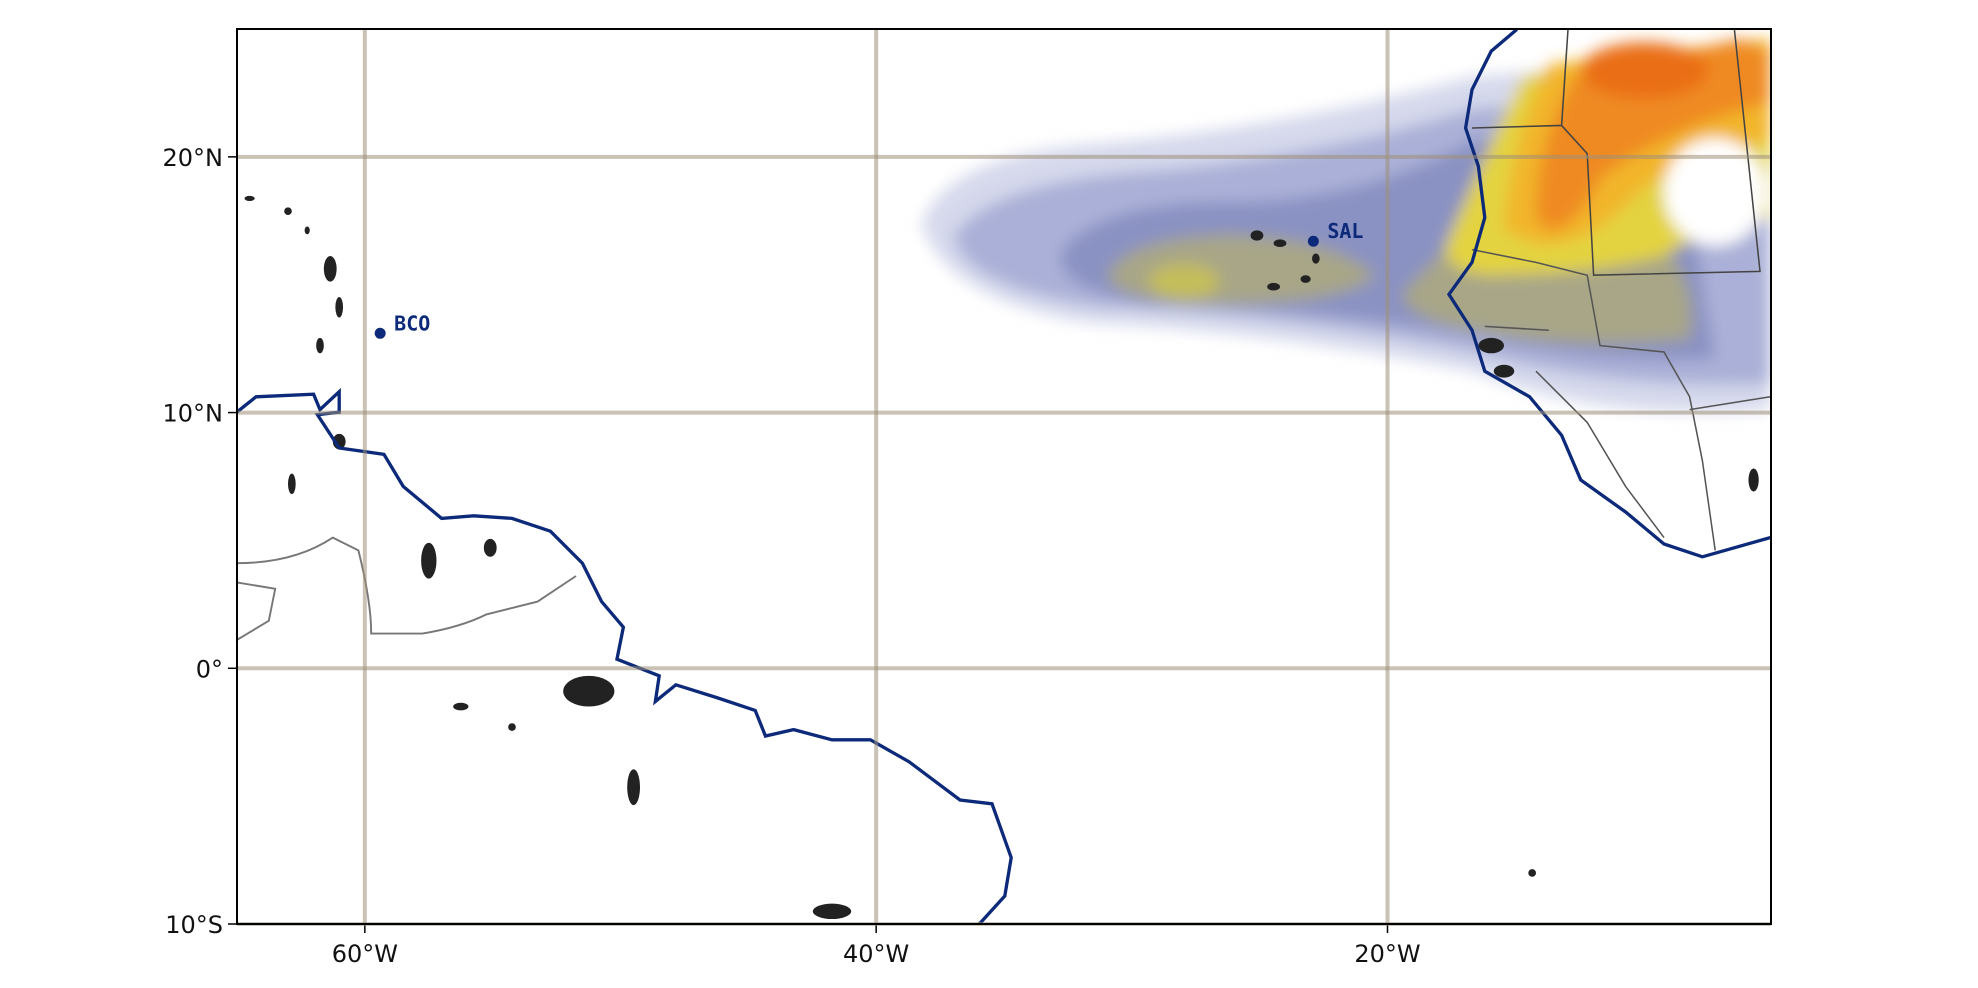 The height and width of the screenshot is (988, 1978). Describe the element at coordinates (1387, 954) in the screenshot. I see `x-tick-label: 20°W` at that location.